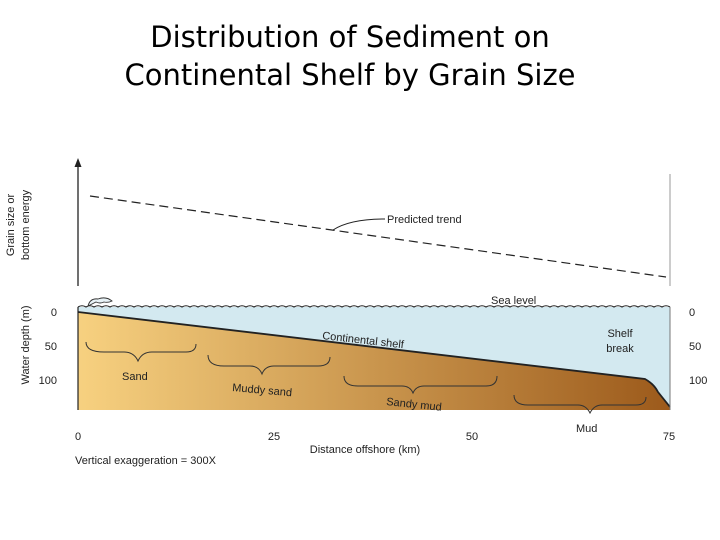 The width and height of the screenshot is (720, 540). What do you see at coordinates (26, 224) in the screenshot?
I see `grain-size-axis-label-2: bottom energy` at bounding box center [26, 224].